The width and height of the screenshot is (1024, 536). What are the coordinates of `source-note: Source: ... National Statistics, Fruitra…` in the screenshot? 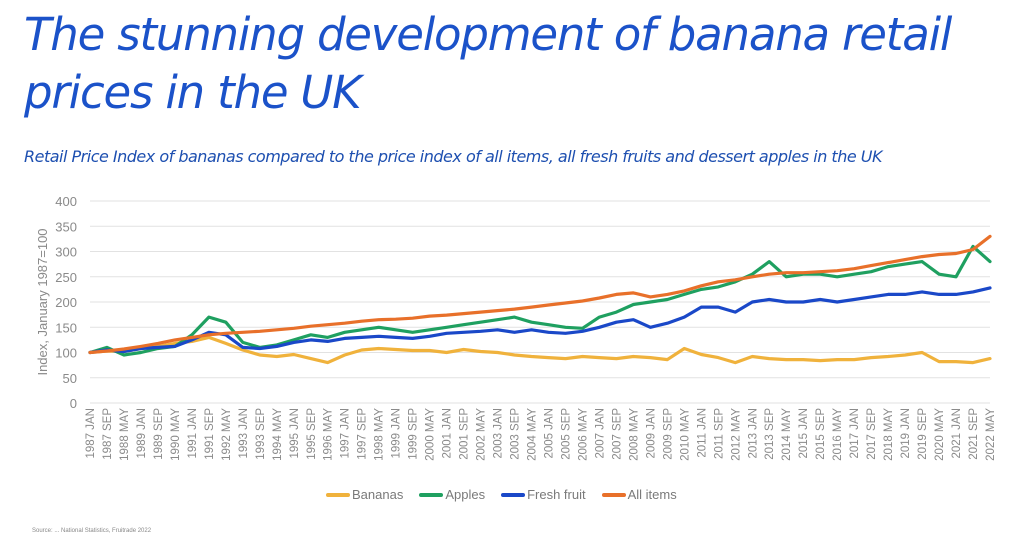 It's located at (92, 531).